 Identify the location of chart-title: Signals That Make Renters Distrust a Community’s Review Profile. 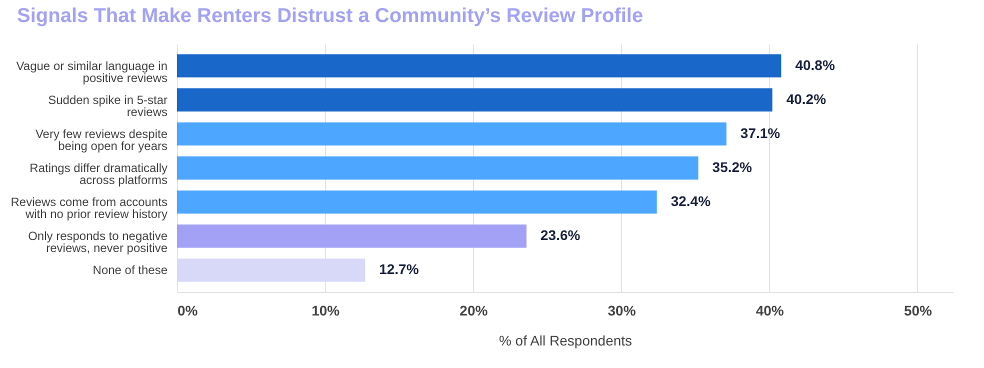
(330, 16).